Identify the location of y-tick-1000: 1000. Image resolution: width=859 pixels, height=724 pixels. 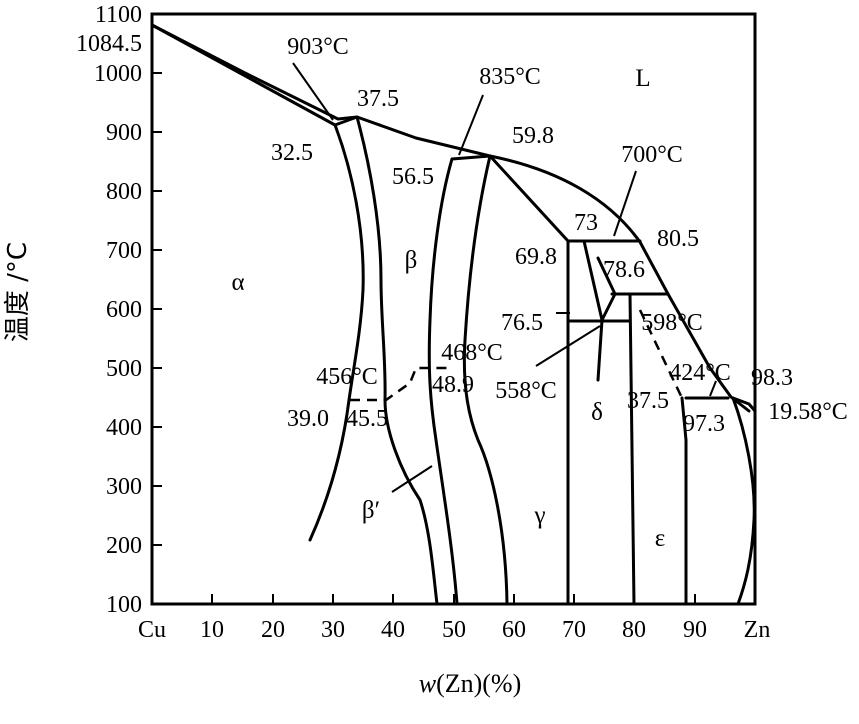
(118, 74).